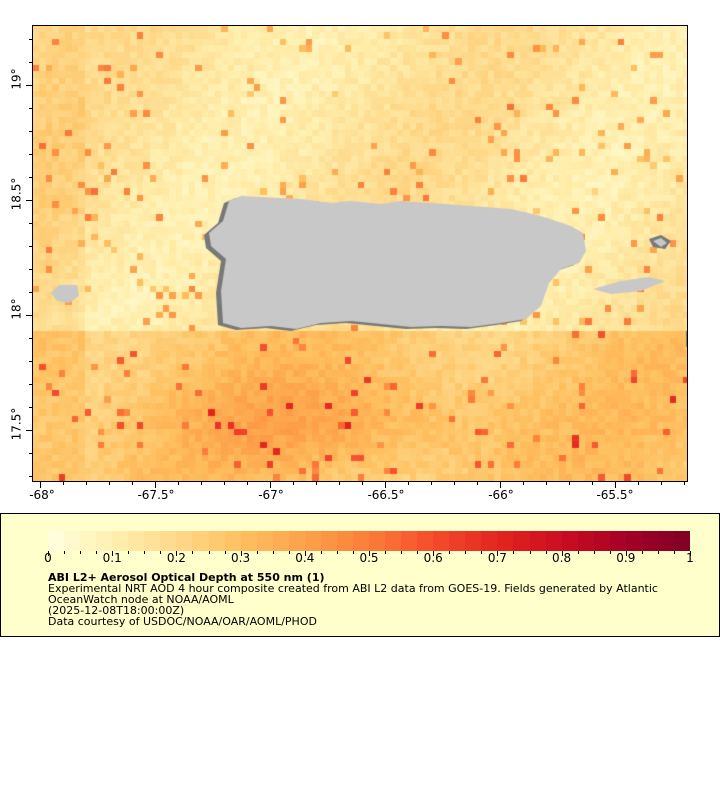 This screenshot has width=720, height=800. Describe the element at coordinates (626, 558) in the screenshot. I see `colorbar-label: 0.9` at that location.